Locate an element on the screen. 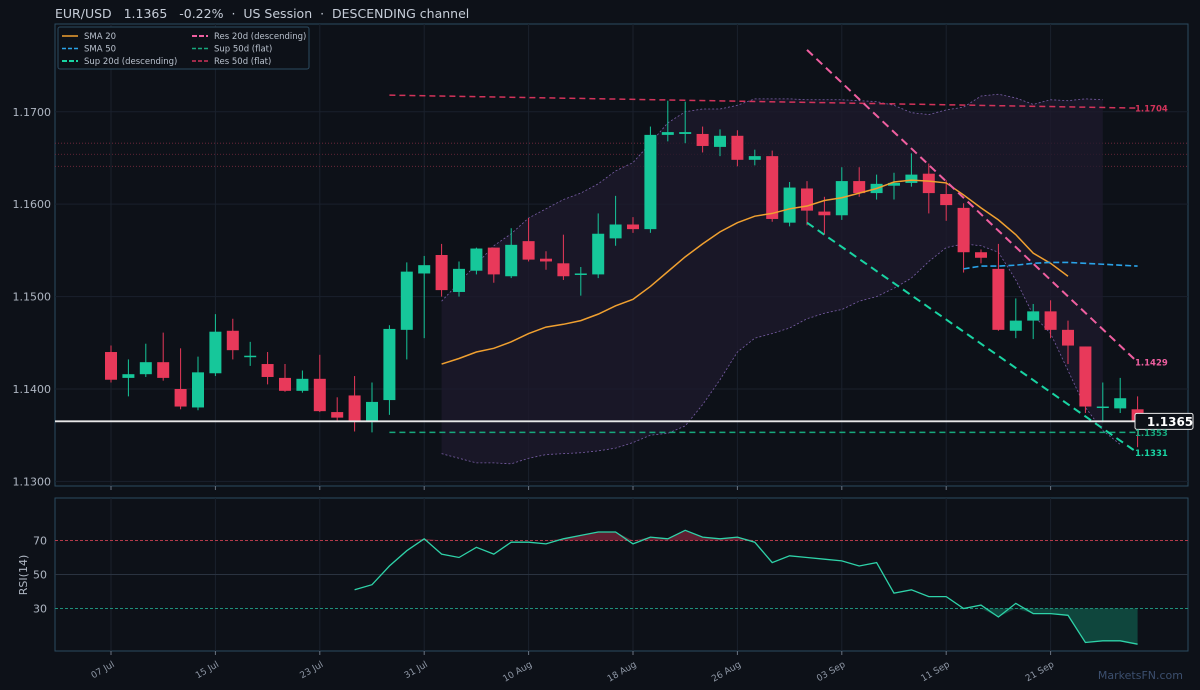 The height and width of the screenshot is (690, 1200). legend-label-res50: Res 50d (flat) is located at coordinates (242, 62).